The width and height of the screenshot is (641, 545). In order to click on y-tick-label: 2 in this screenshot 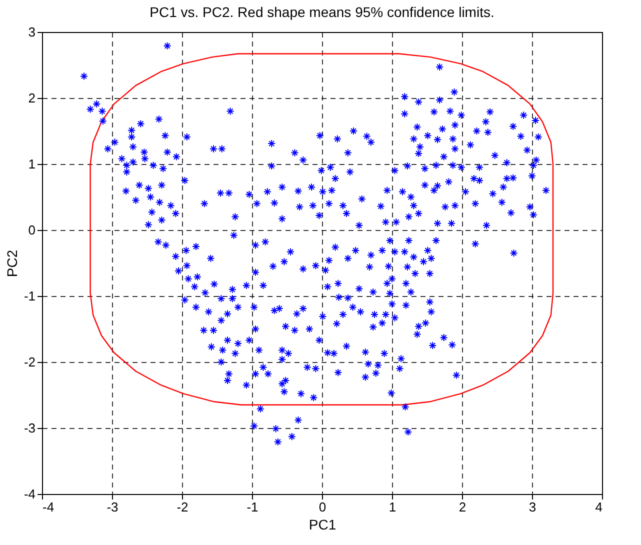, I will do `click(32, 98)`.